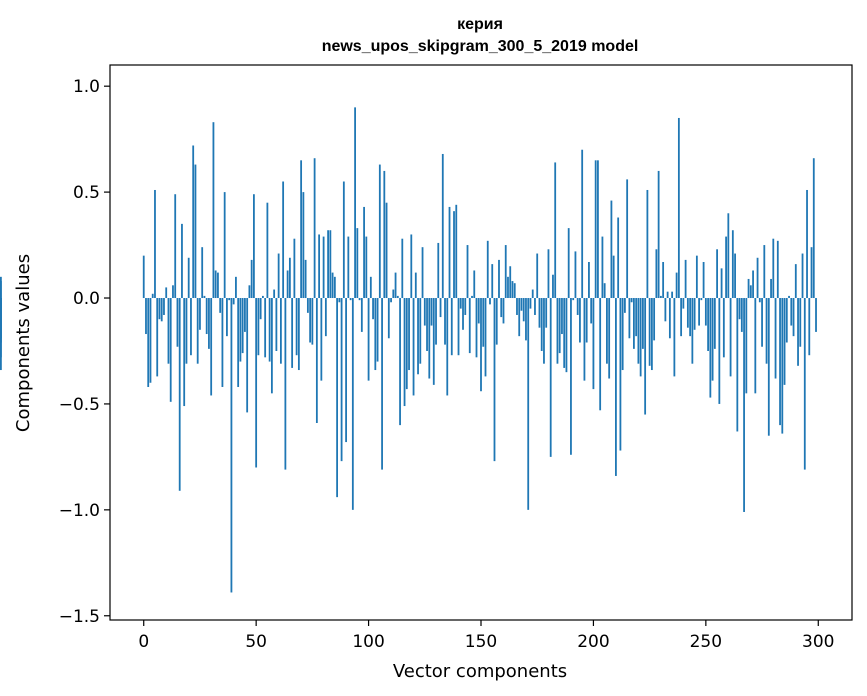 This screenshot has height=696, width=867. I want to click on y-axis-label: Components values, so click(23, 343).